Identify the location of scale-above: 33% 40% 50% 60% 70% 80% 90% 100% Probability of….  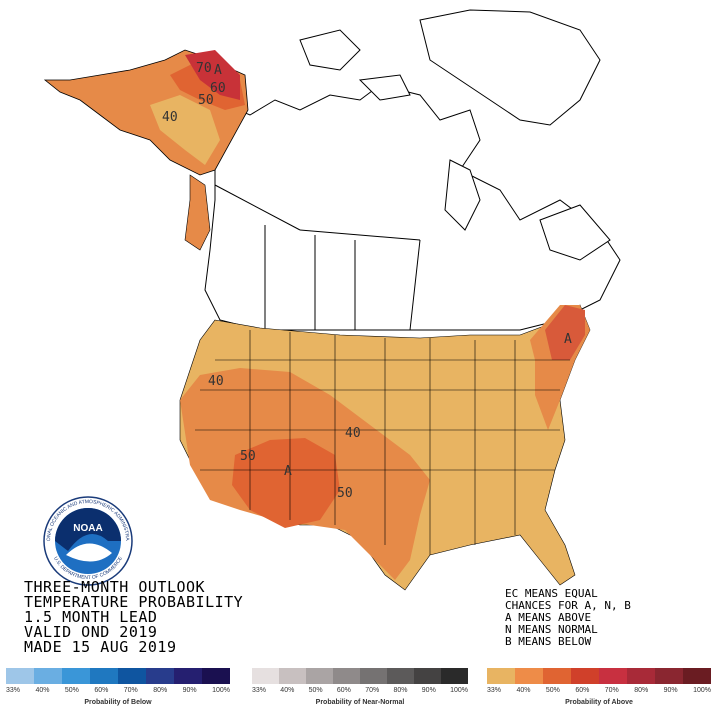
(599, 687).